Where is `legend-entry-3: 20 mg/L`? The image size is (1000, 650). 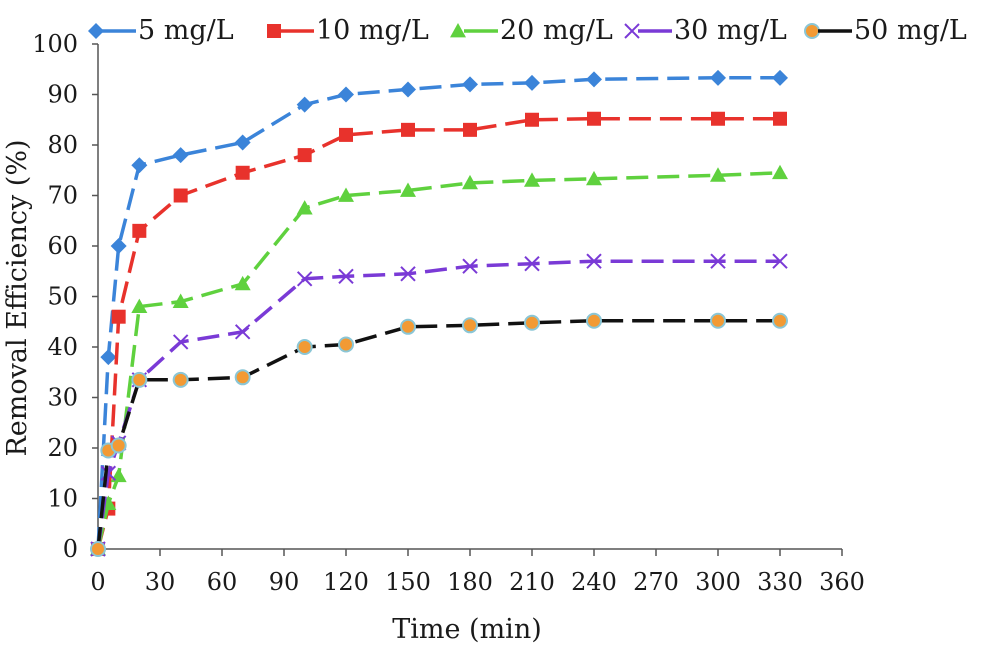 legend-entry-3: 20 mg/L is located at coordinates (531, 30).